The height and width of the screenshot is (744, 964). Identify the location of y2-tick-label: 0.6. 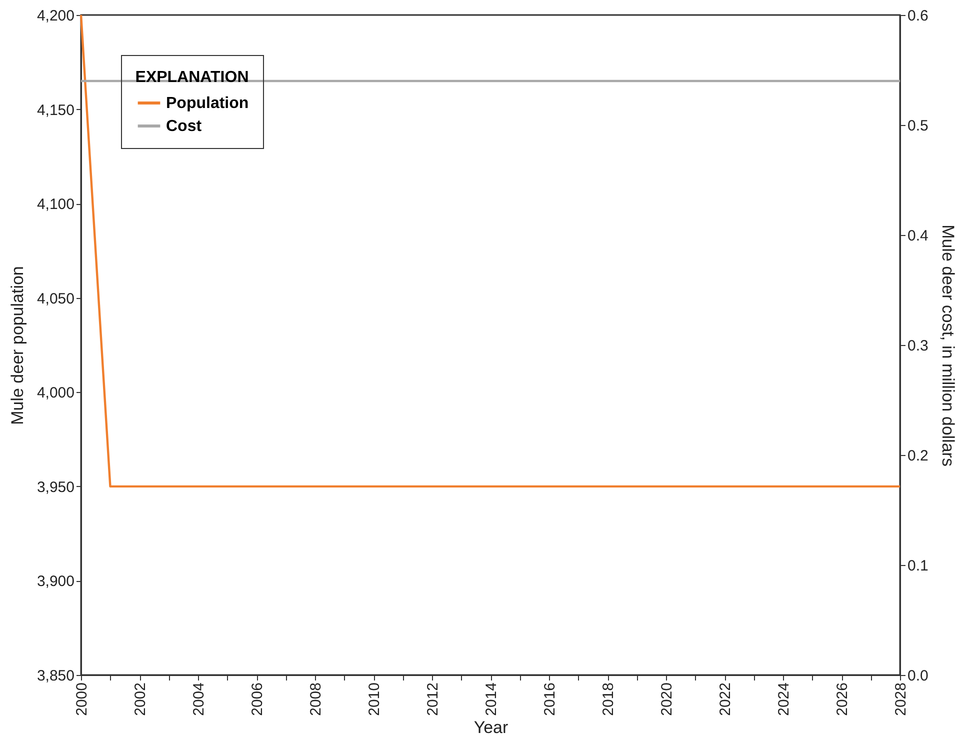
(918, 16).